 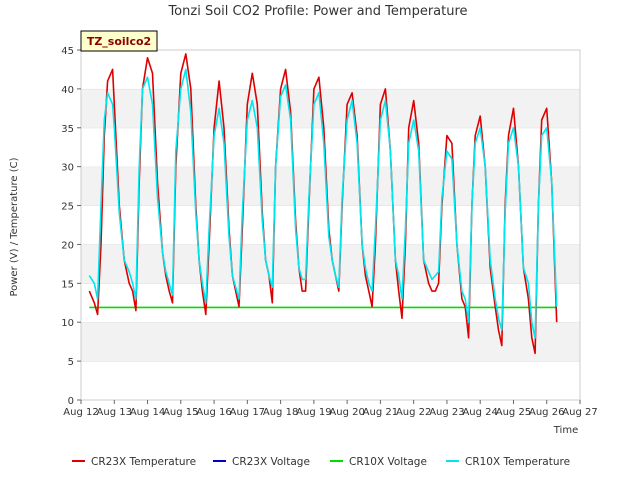 What do you see at coordinates (271, 462) in the screenshot?
I see `legend-label: CR23X Voltage` at bounding box center [271, 462].